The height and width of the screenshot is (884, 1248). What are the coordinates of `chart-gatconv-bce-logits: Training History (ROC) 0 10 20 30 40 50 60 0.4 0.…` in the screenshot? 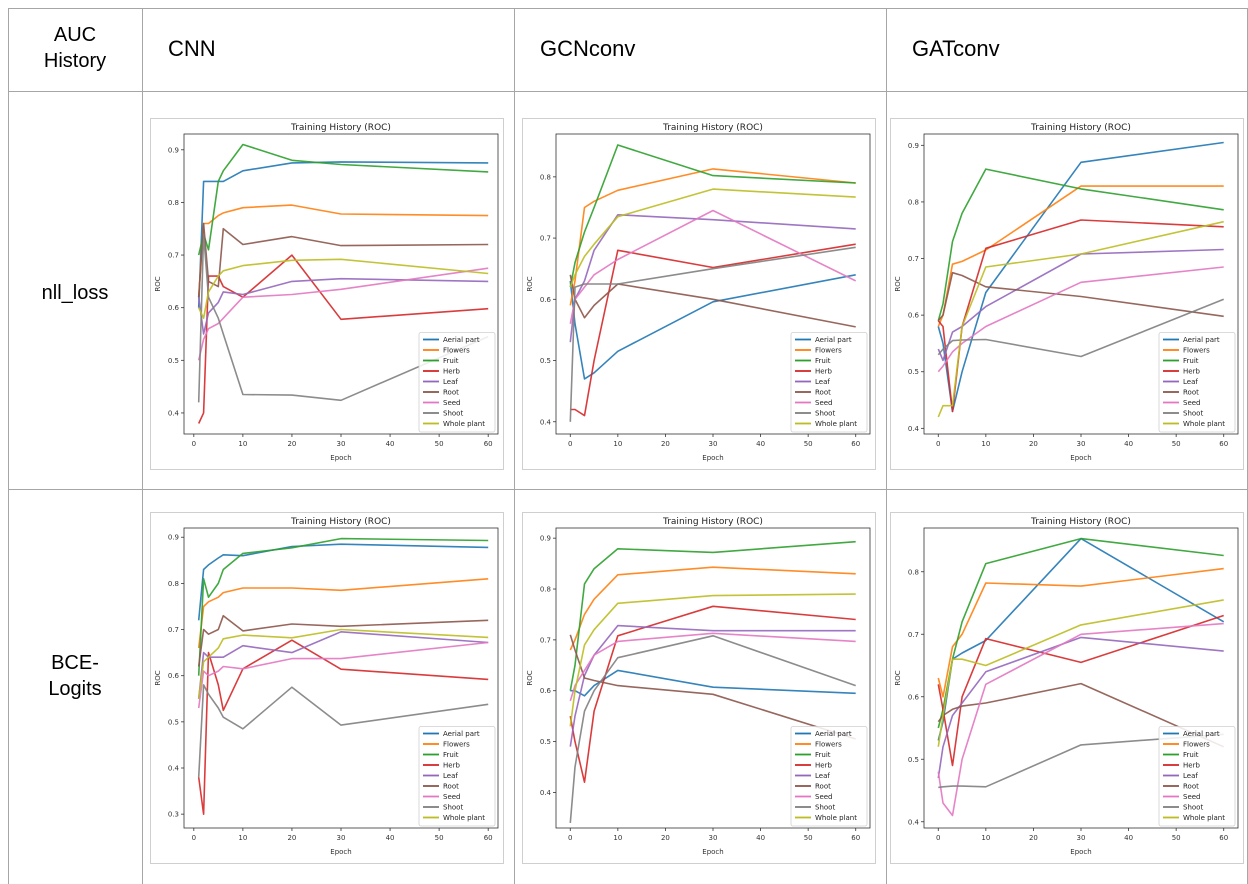 It's located at (1067, 688).